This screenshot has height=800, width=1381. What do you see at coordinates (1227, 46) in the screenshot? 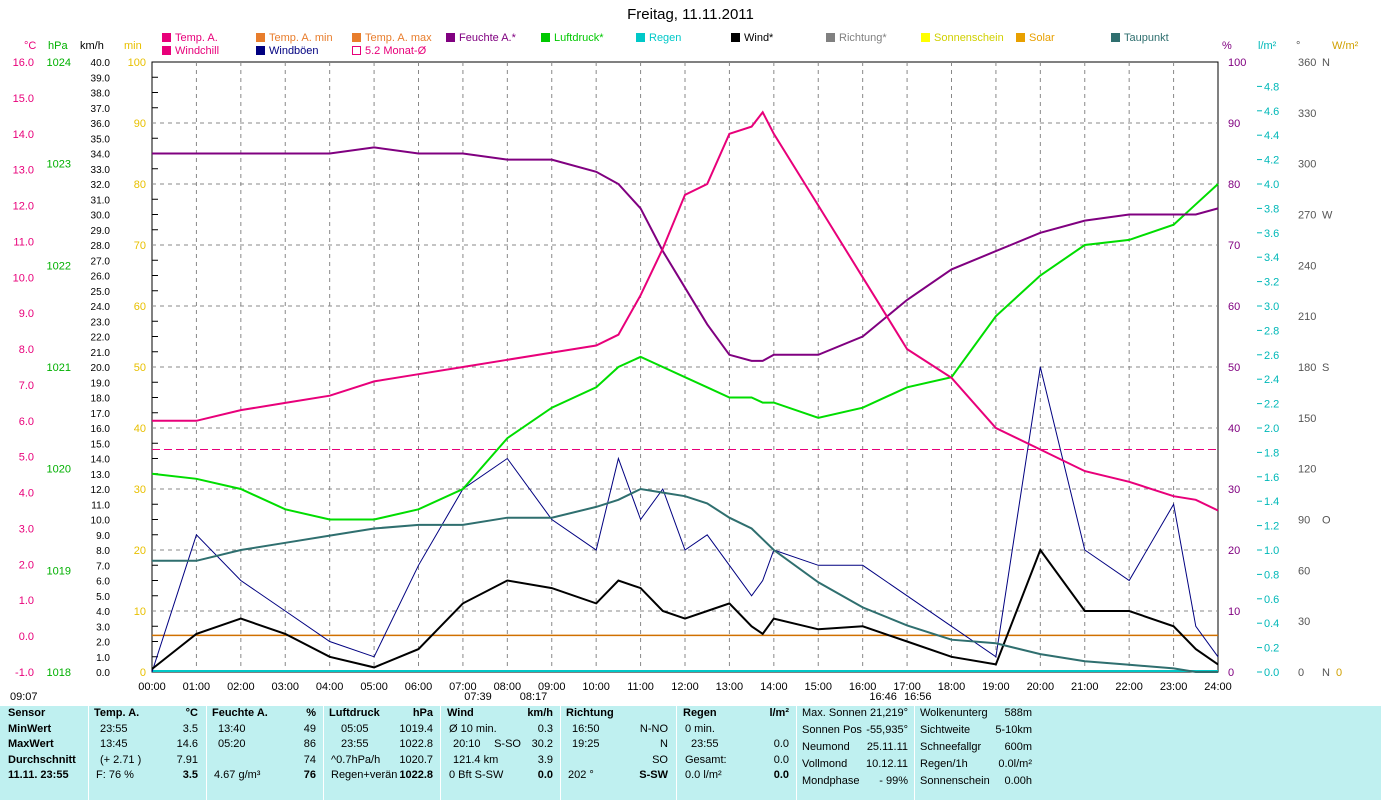
I see `pct-axis-unit: %` at bounding box center [1227, 46].